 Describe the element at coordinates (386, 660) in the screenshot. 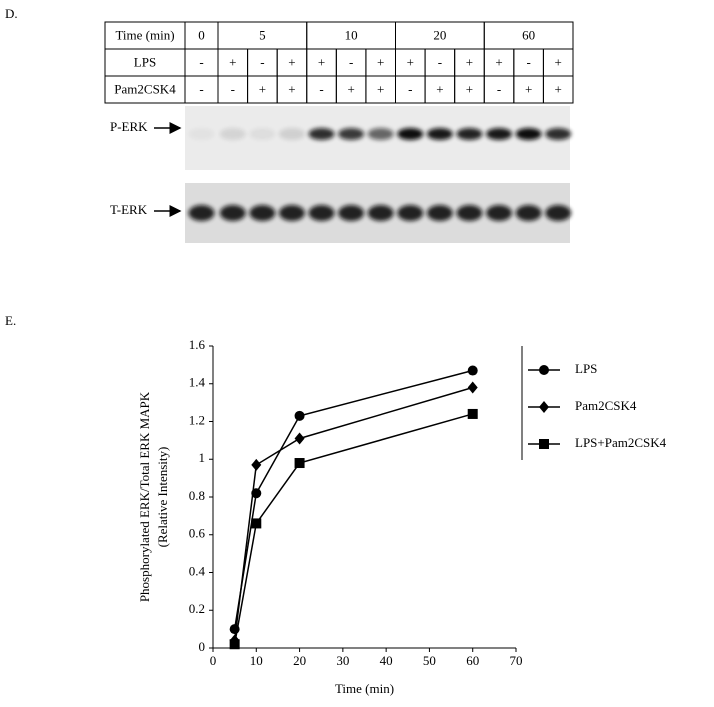

I see `x-tick-label: 40` at that location.